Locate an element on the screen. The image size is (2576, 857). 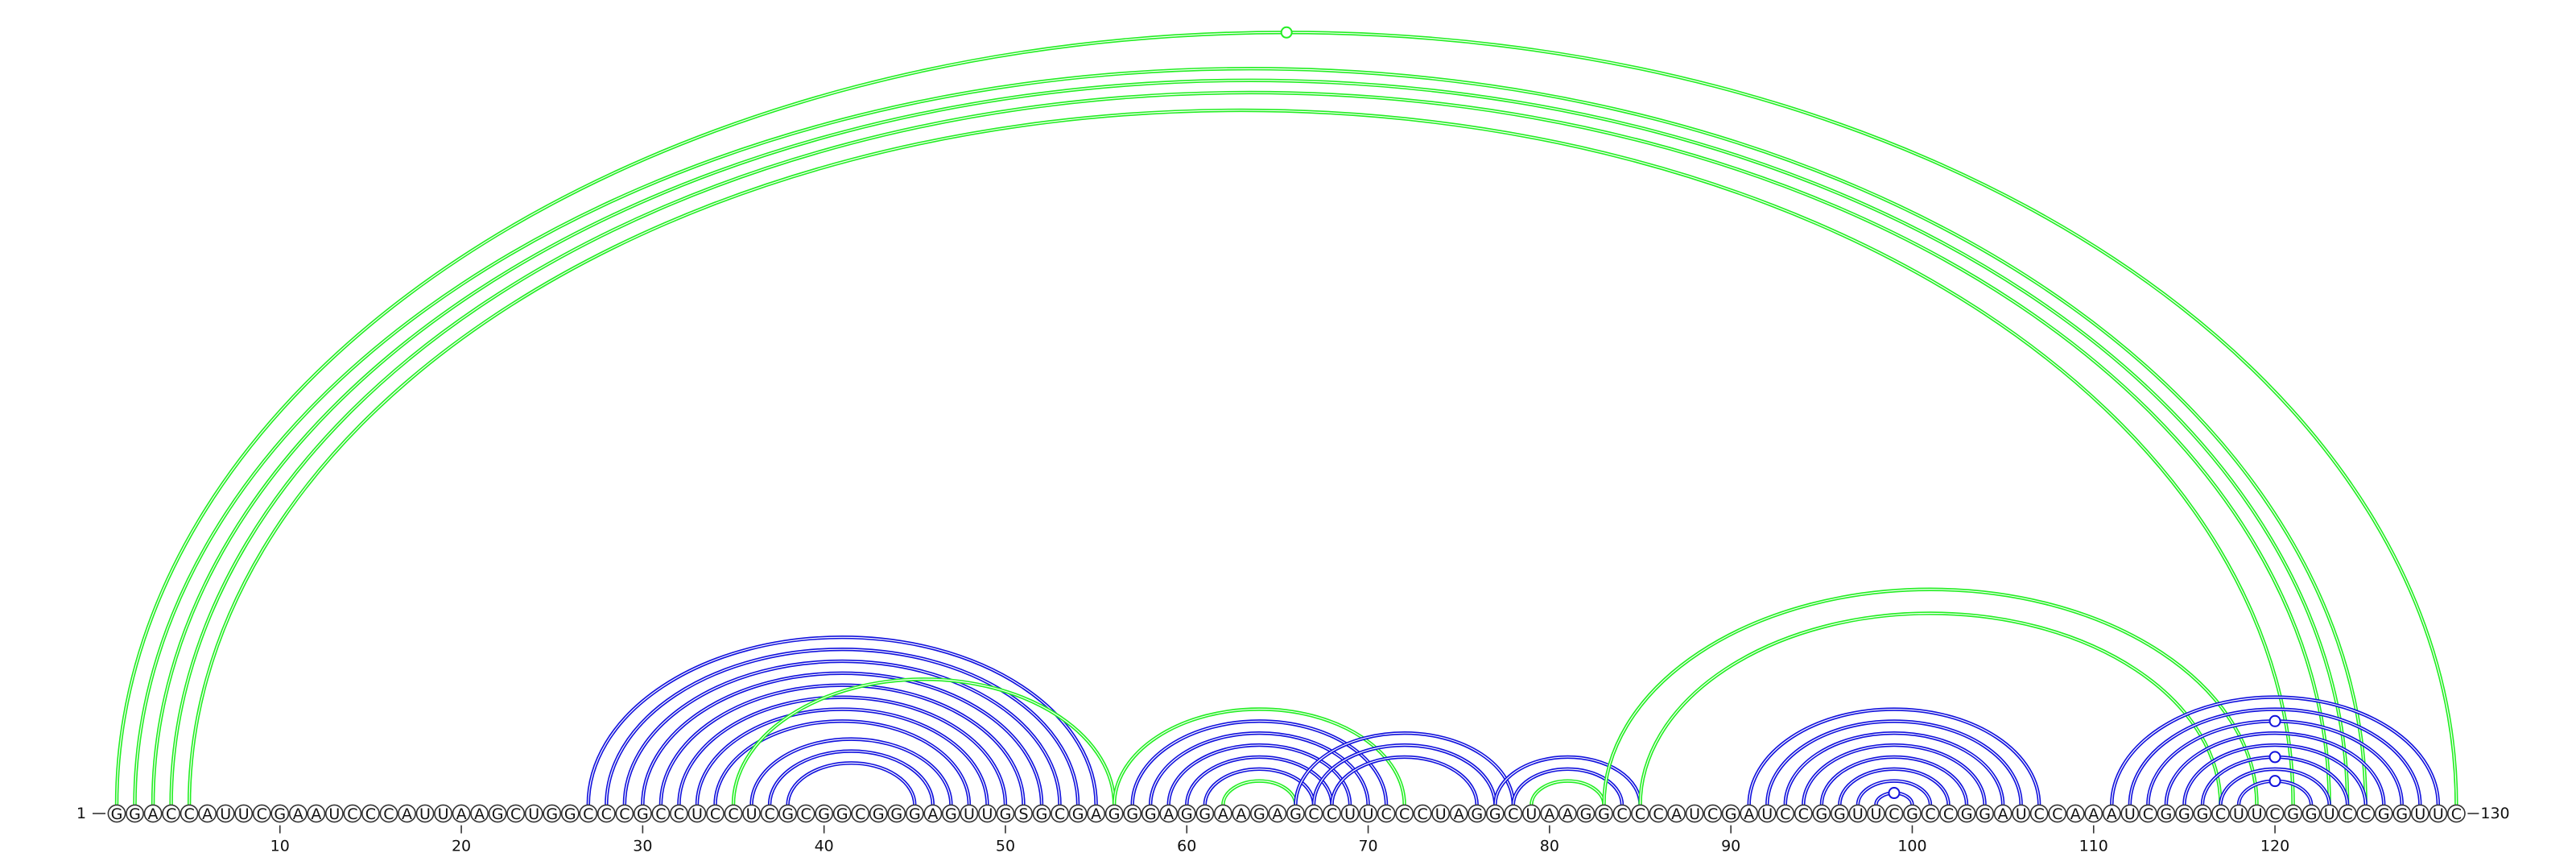
arc-apex-marker is located at coordinates (2274, 781).